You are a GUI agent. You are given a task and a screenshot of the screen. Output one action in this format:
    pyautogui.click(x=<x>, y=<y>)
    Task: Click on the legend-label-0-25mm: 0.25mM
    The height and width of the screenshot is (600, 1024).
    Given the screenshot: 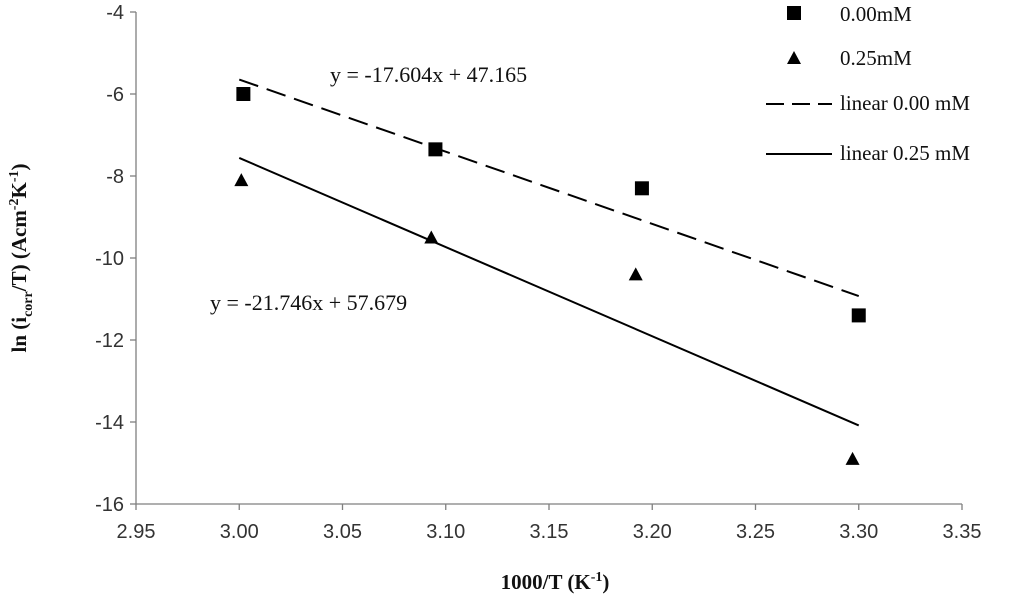 What is the action you would take?
    pyautogui.click(x=876, y=58)
    